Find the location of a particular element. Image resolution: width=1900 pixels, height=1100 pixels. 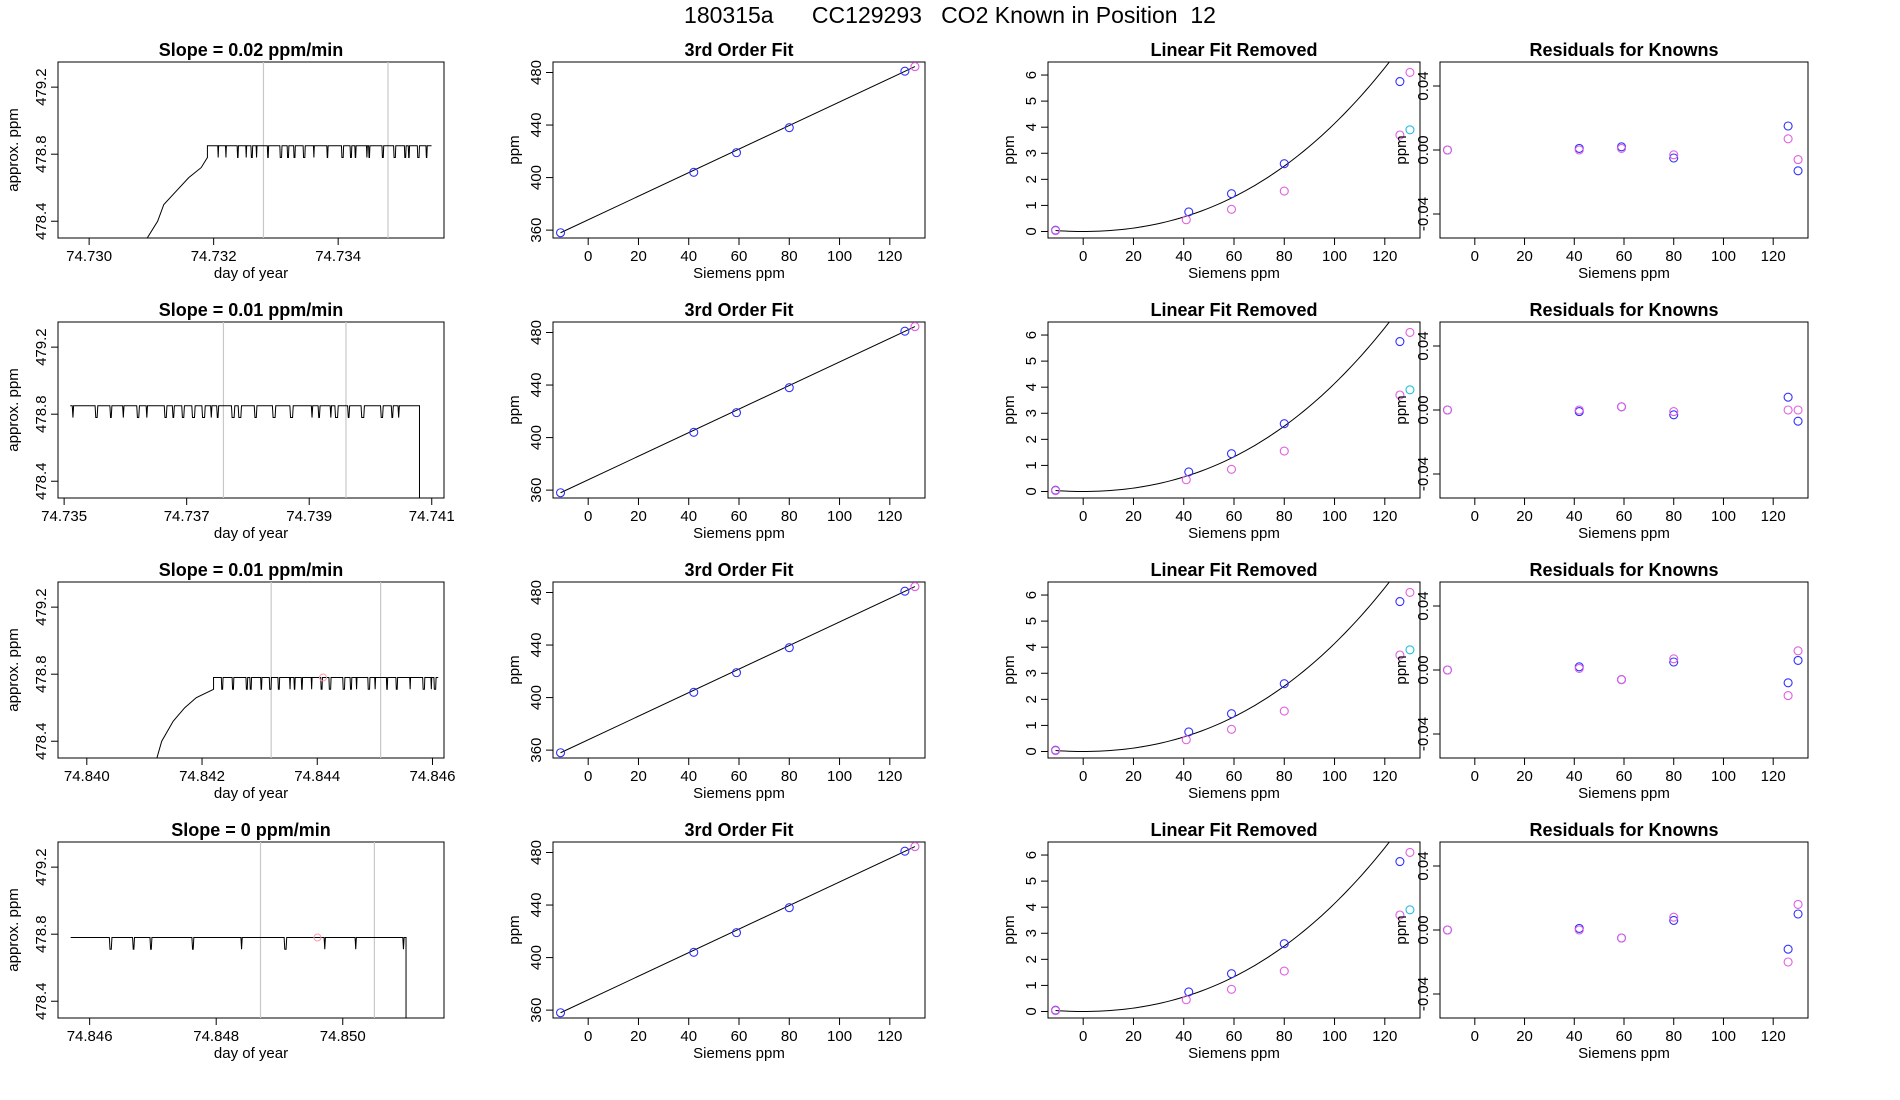

y-tick-label: 480 is located at coordinates (536, 852).